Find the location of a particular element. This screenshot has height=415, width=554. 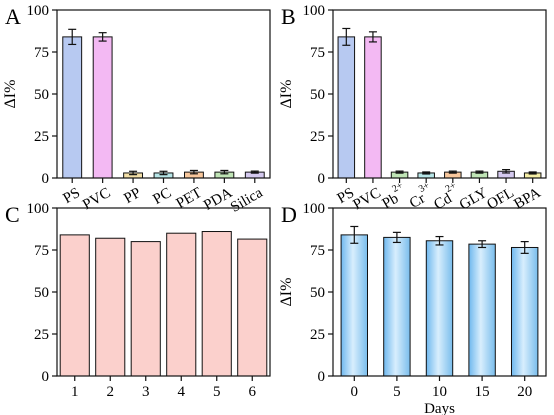

x-tick-label: Pb2+ is located at coordinates (394, 196).